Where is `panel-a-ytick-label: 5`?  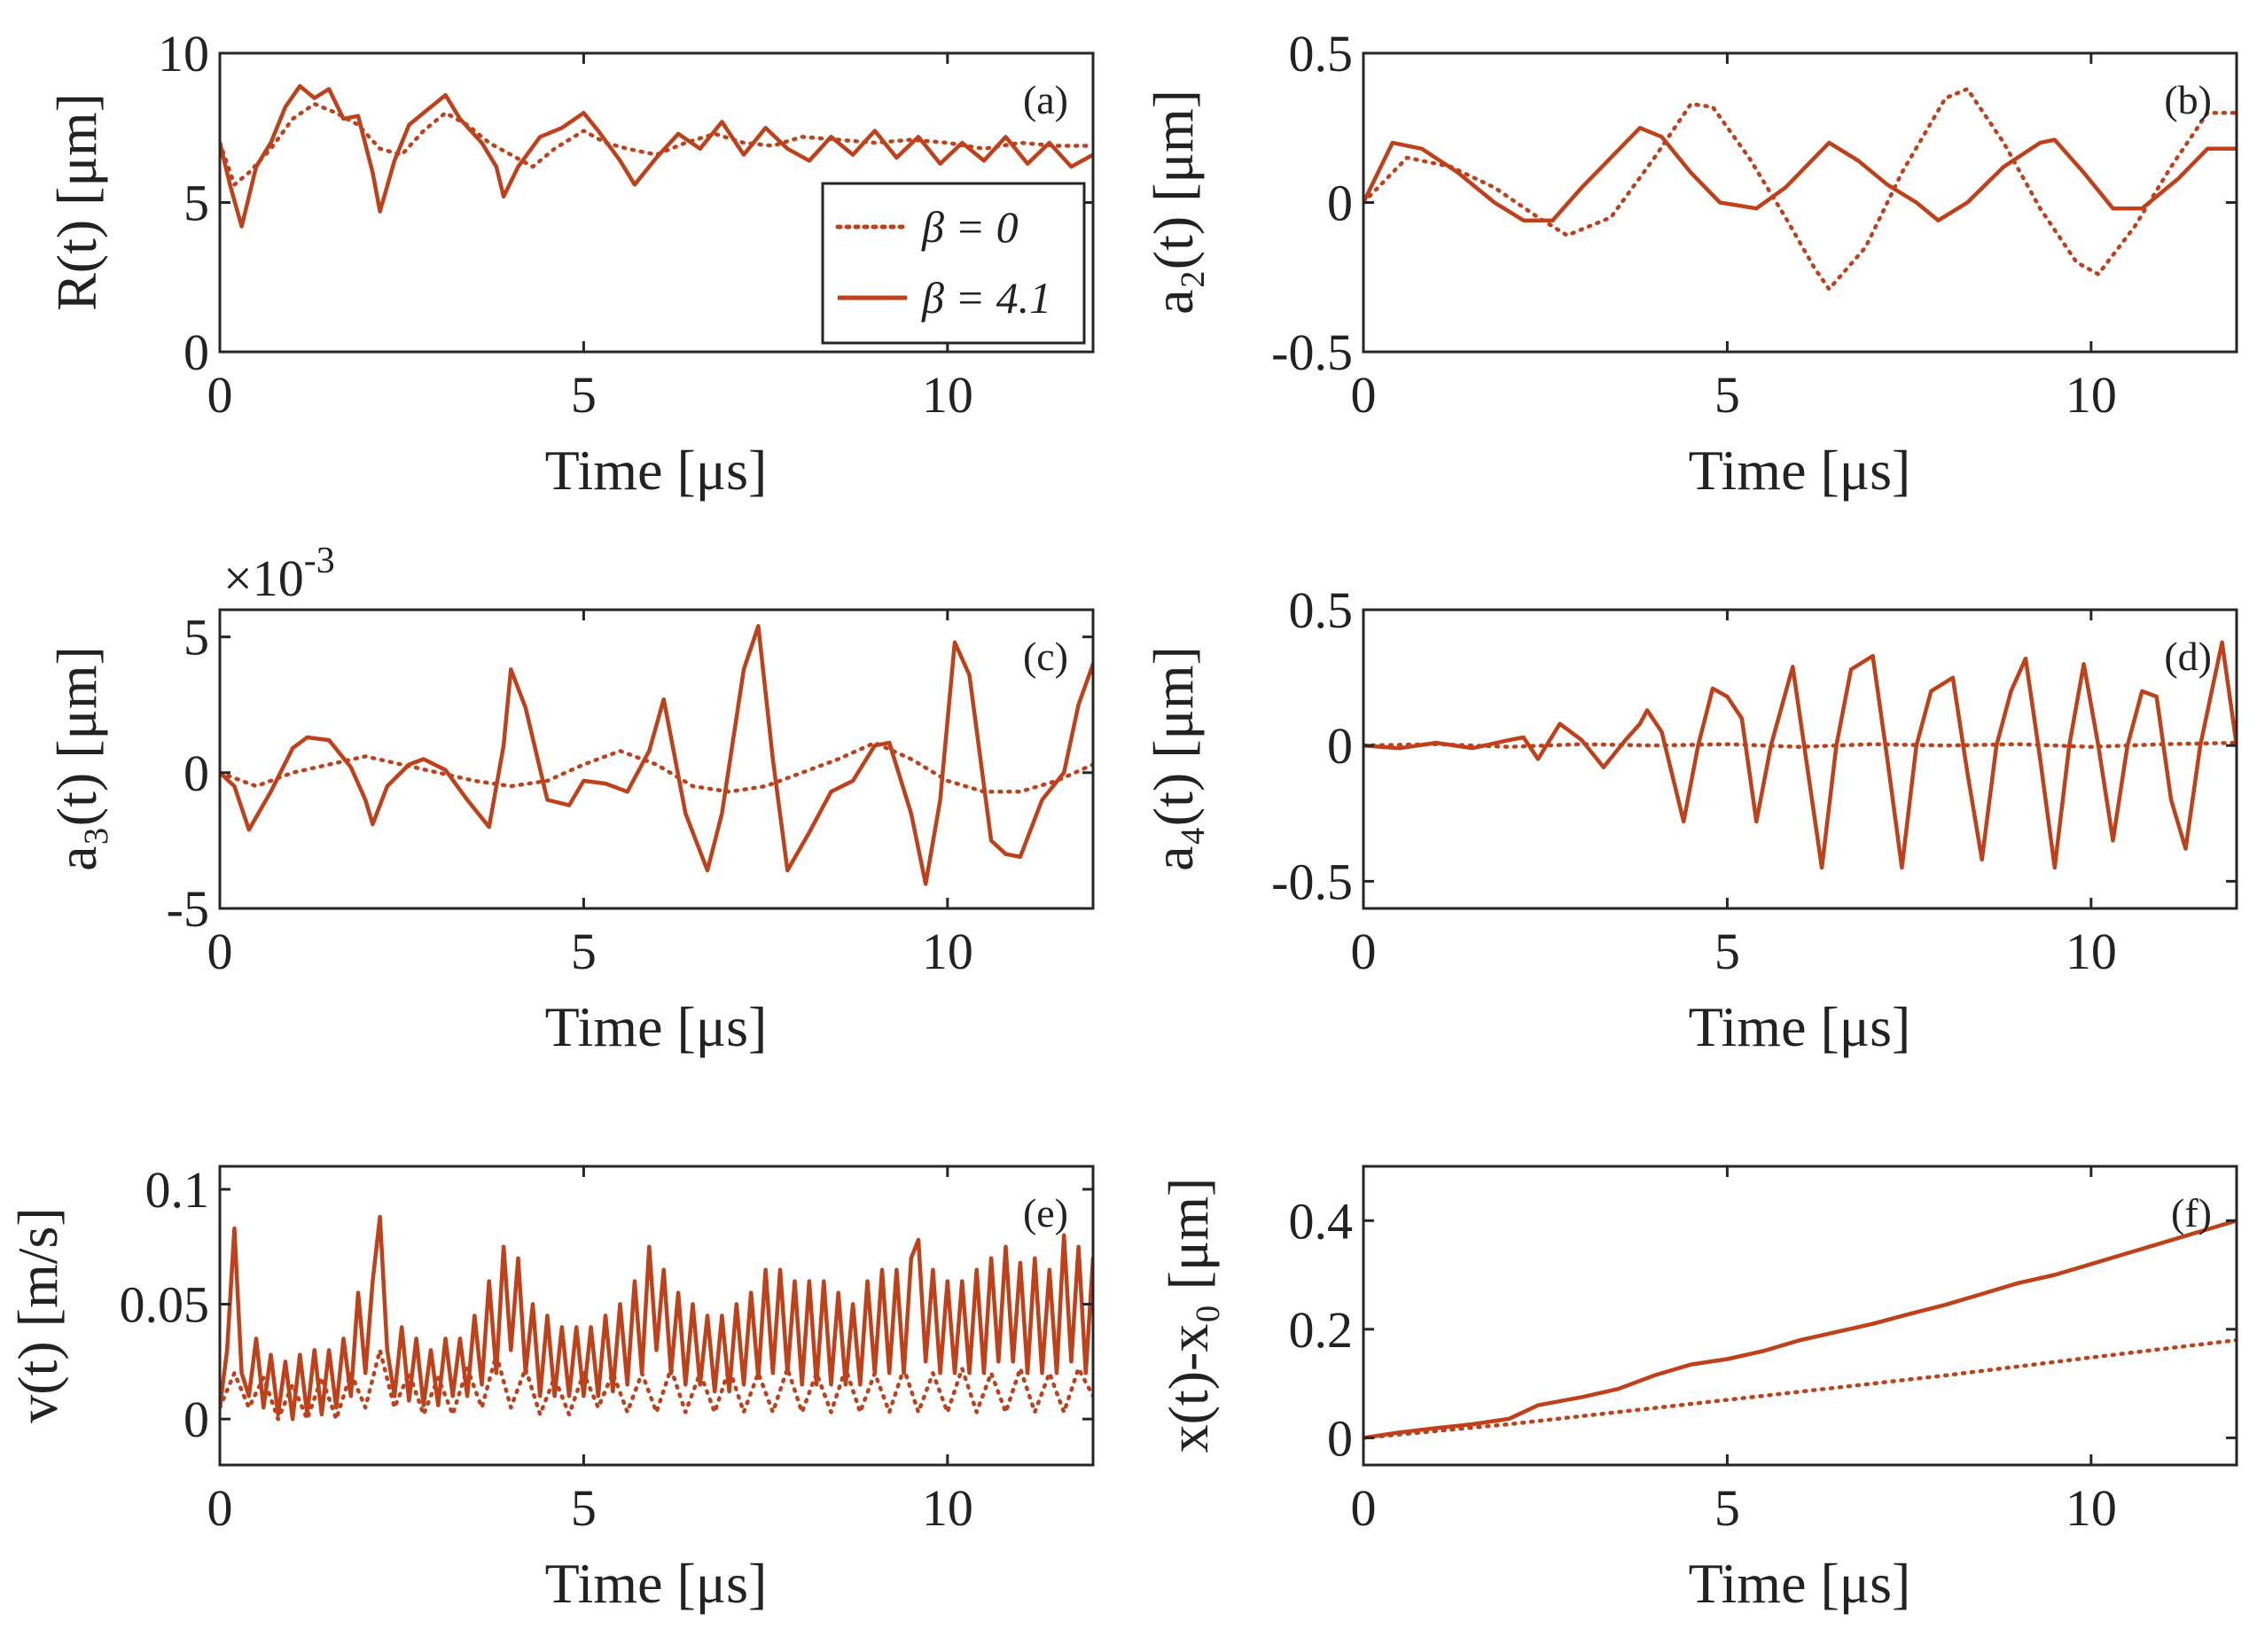
panel-a-ytick-label: 5 is located at coordinates (196, 203).